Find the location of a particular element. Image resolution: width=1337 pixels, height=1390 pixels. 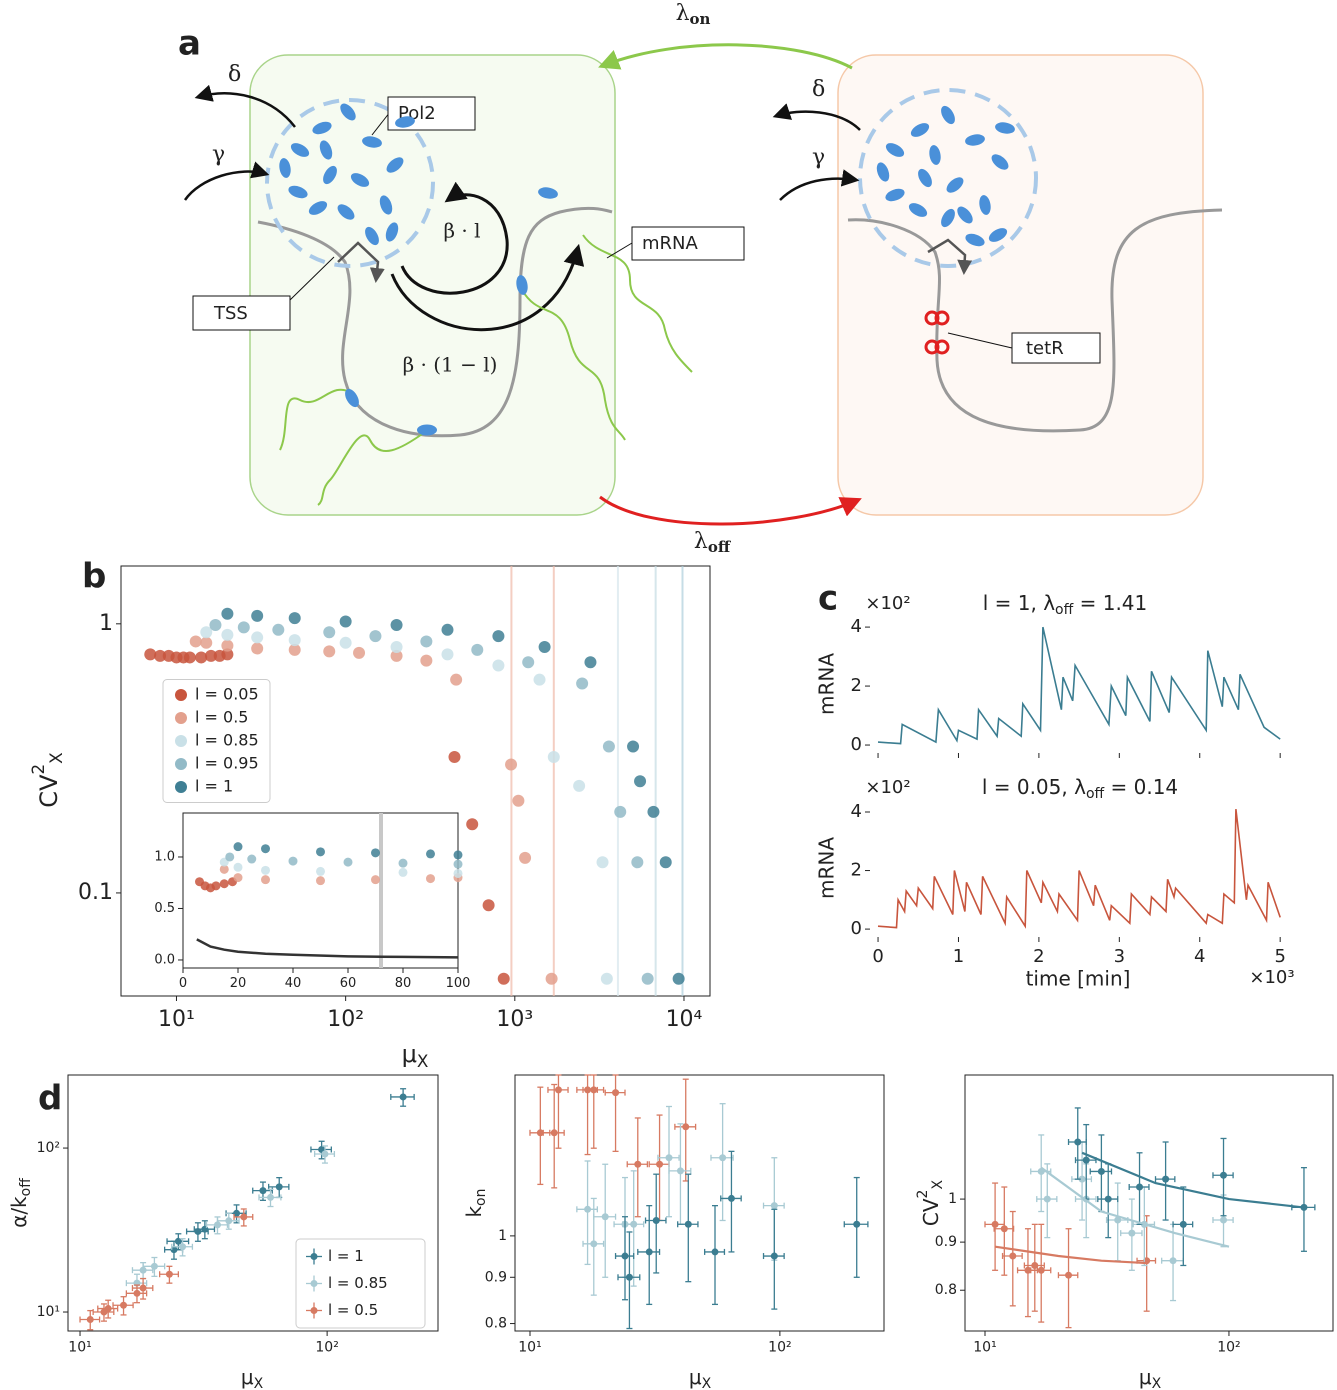

y-tick-label: 0.9 is located at coordinates (496, 1277).